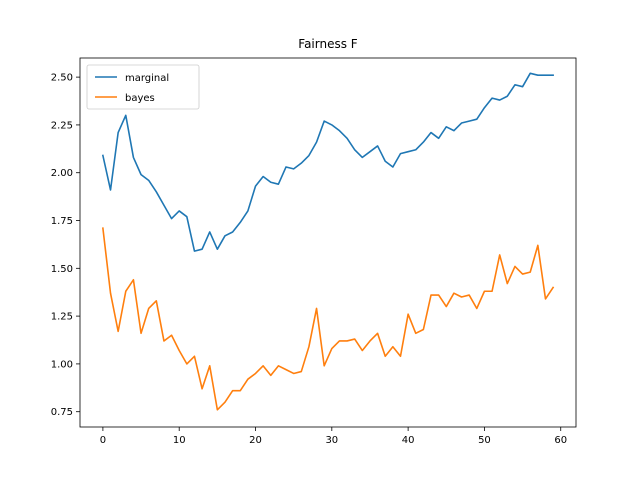 The height and width of the screenshot is (480, 640). I want to click on chart-title: Fairness F, so click(328, 44).